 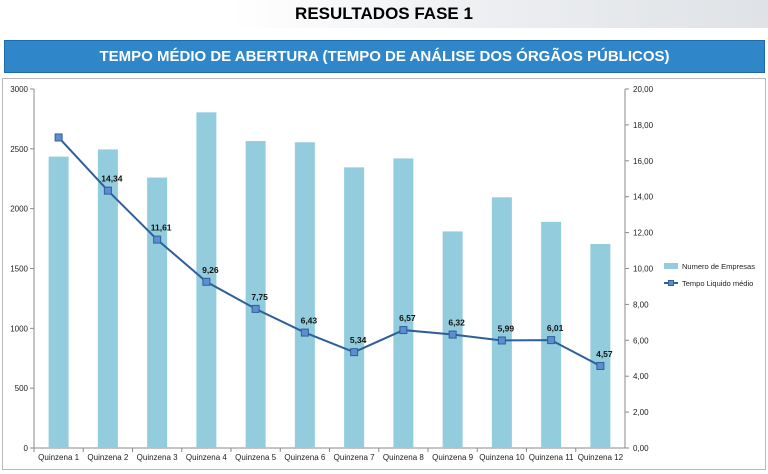 What do you see at coordinates (641, 412) in the screenshot?
I see `y2-tick-label: 2,00` at bounding box center [641, 412].